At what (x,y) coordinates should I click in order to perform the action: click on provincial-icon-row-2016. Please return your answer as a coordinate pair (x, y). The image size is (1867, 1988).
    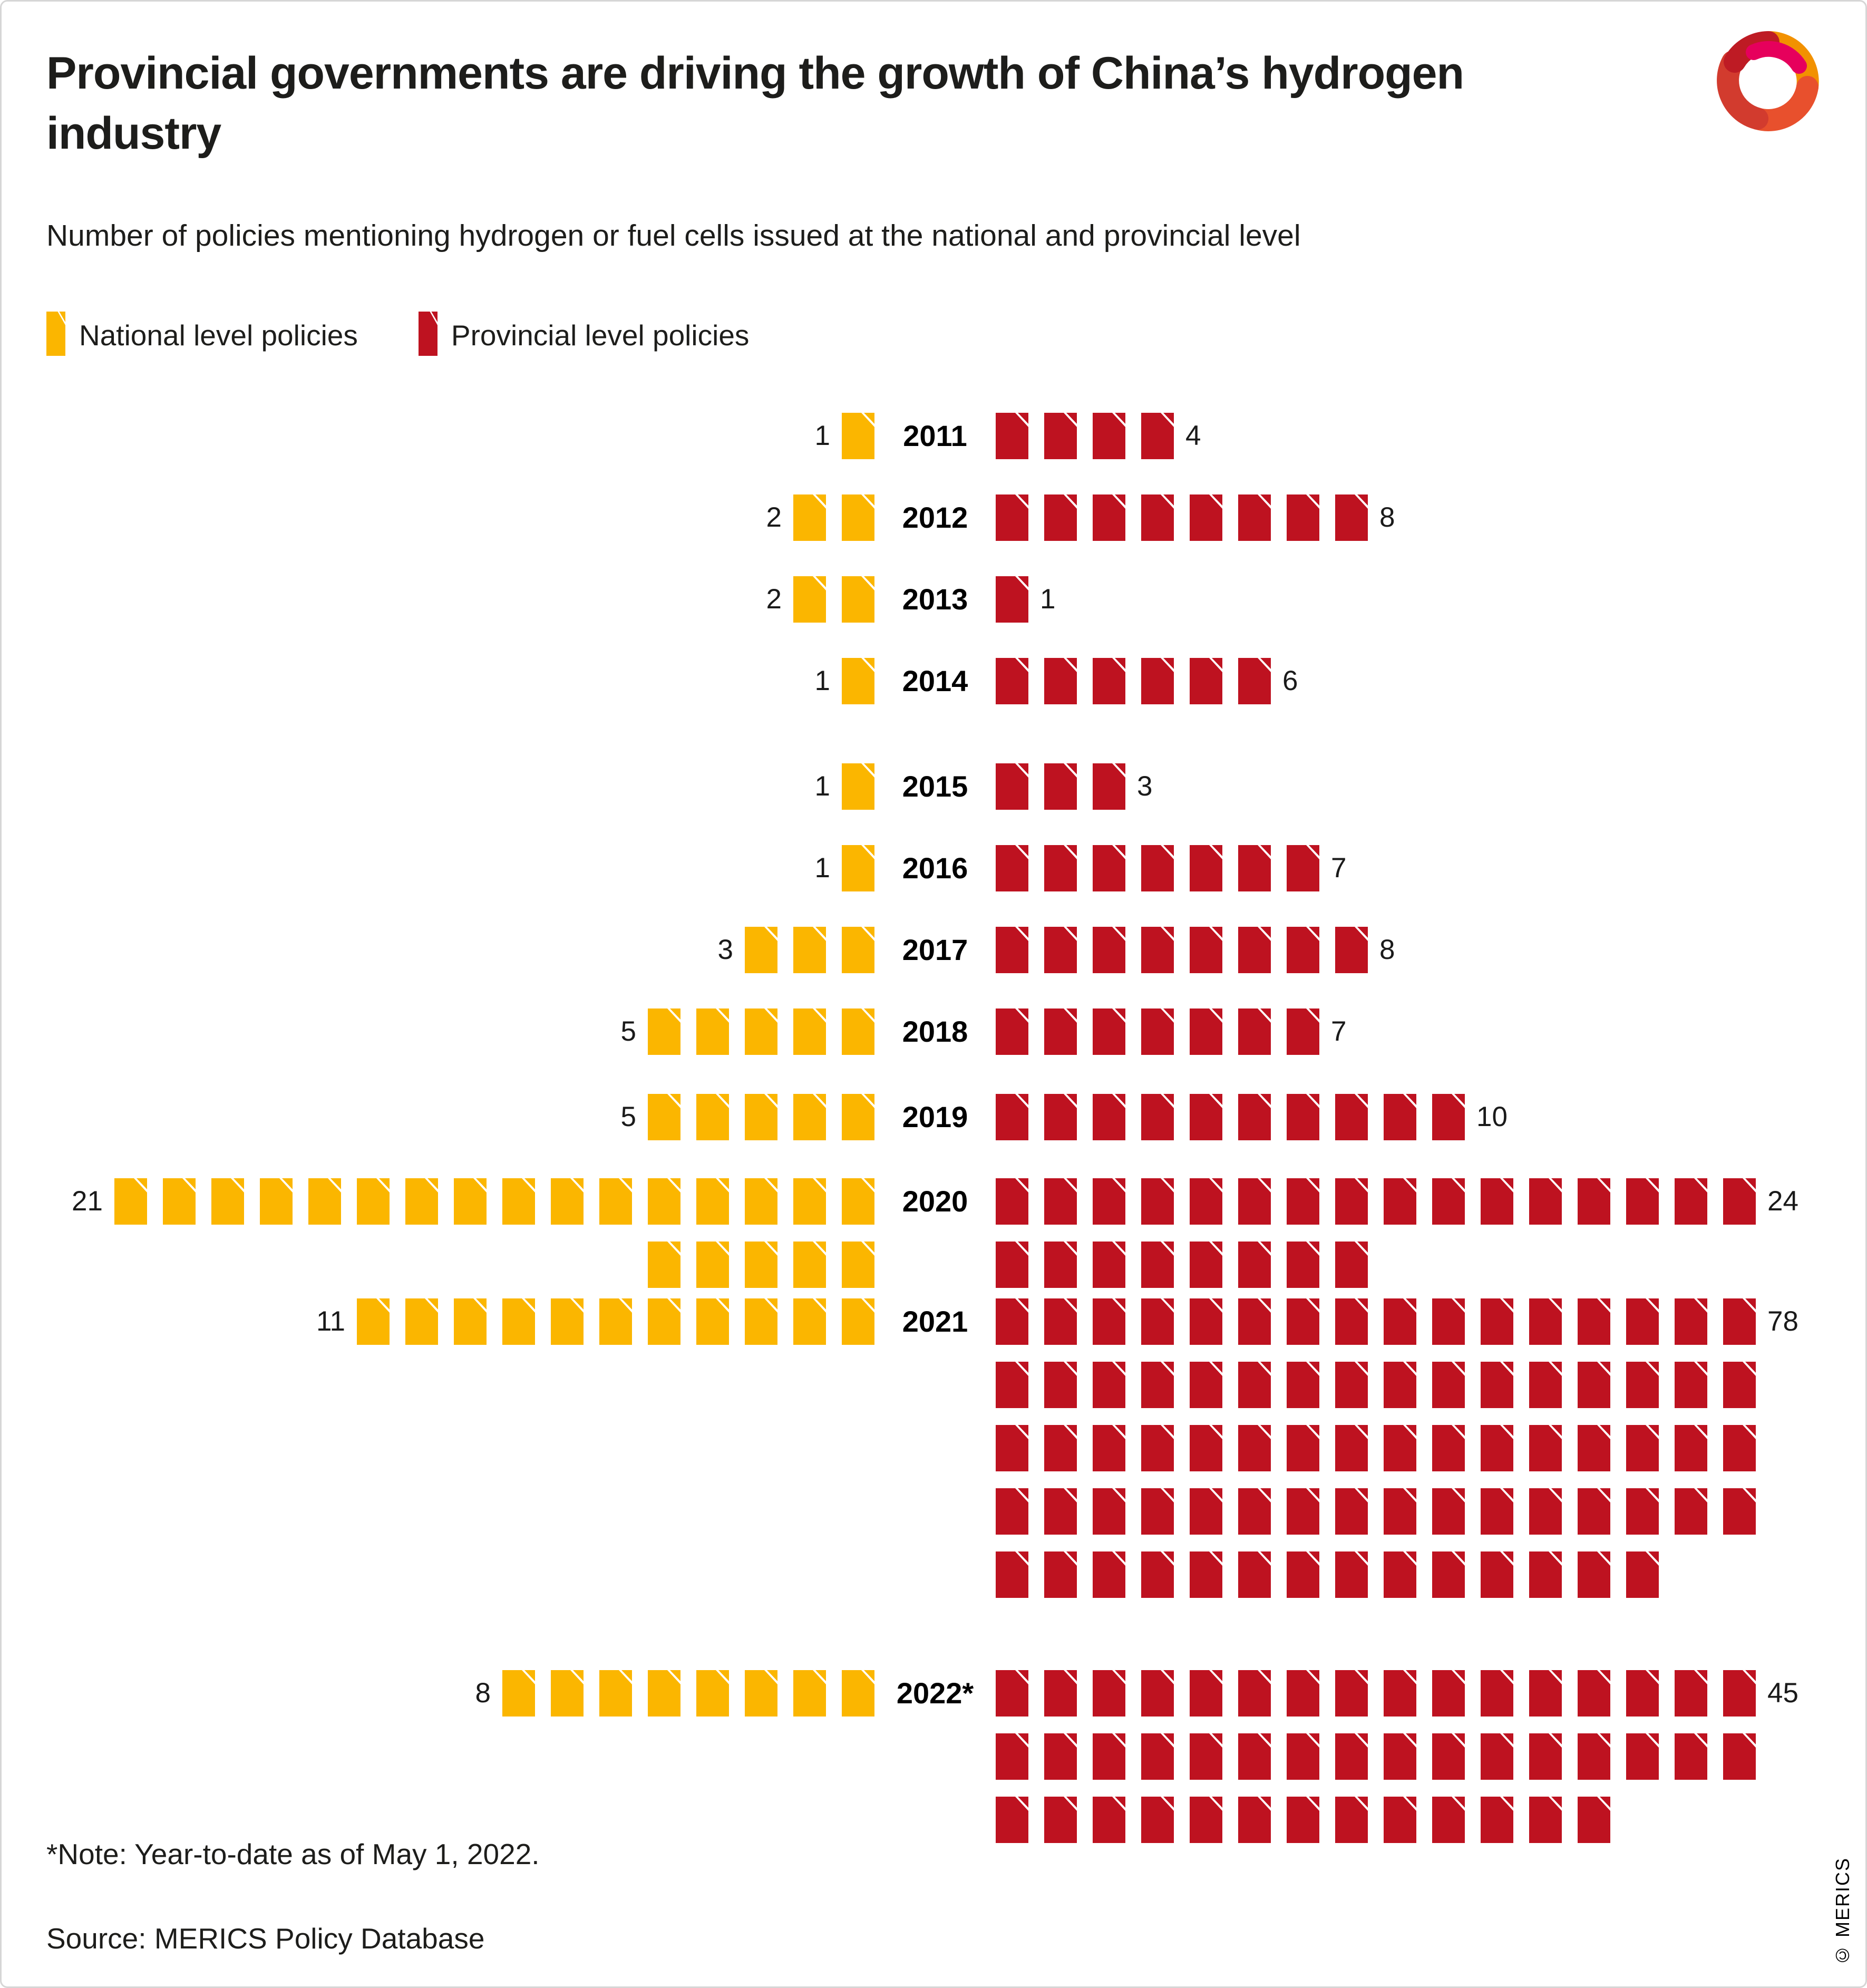
    Looking at the image, I should click on (1157, 868).